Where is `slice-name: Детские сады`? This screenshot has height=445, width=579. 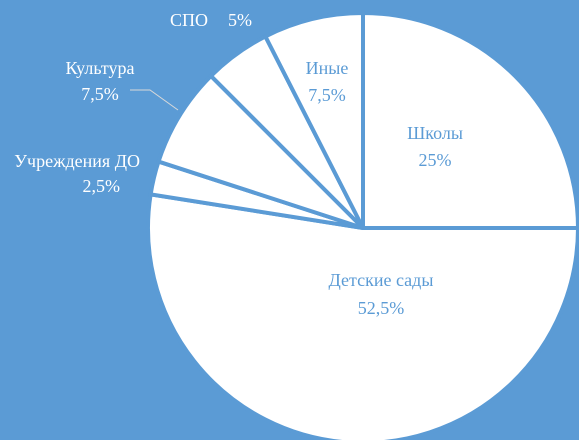
slice-name: Детские сады is located at coordinates (381, 280).